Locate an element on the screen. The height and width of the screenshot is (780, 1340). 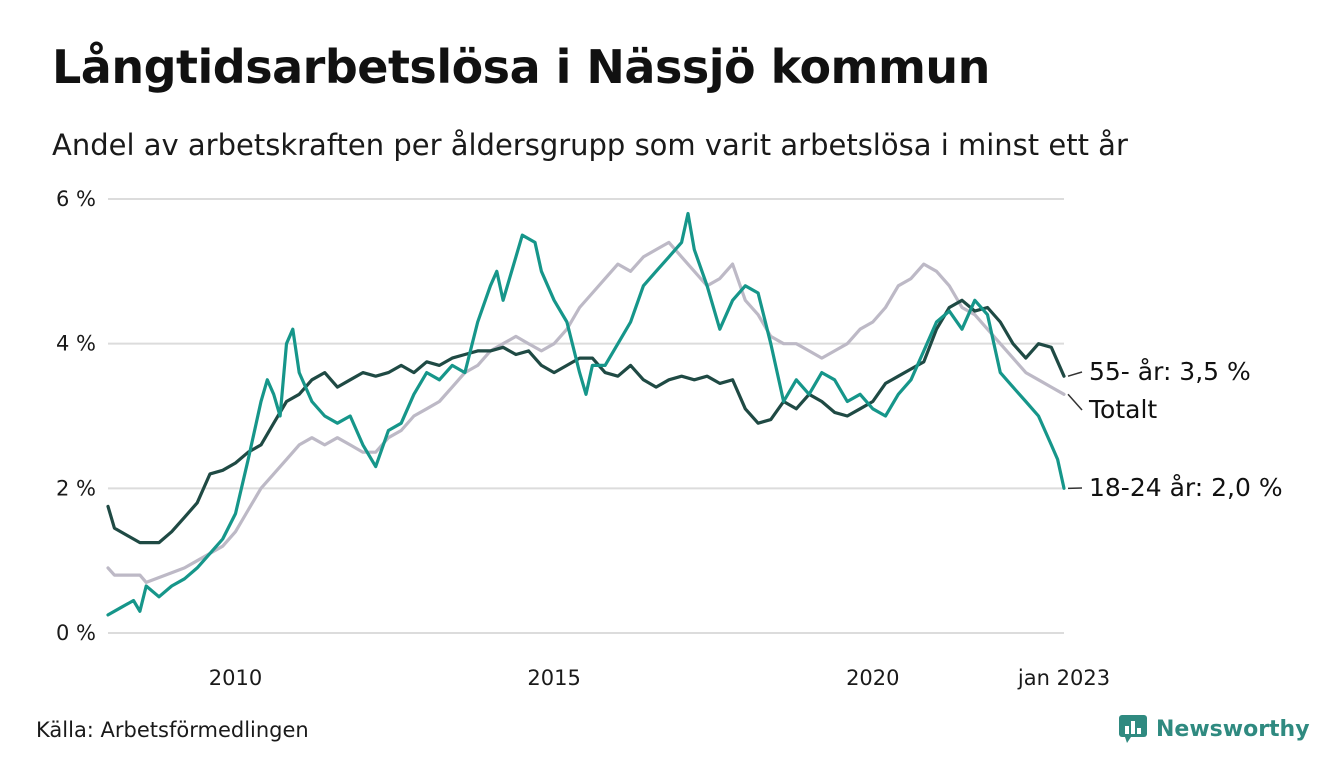
end-label-senior: 55- år: 3,5 % is located at coordinates (1170, 371).